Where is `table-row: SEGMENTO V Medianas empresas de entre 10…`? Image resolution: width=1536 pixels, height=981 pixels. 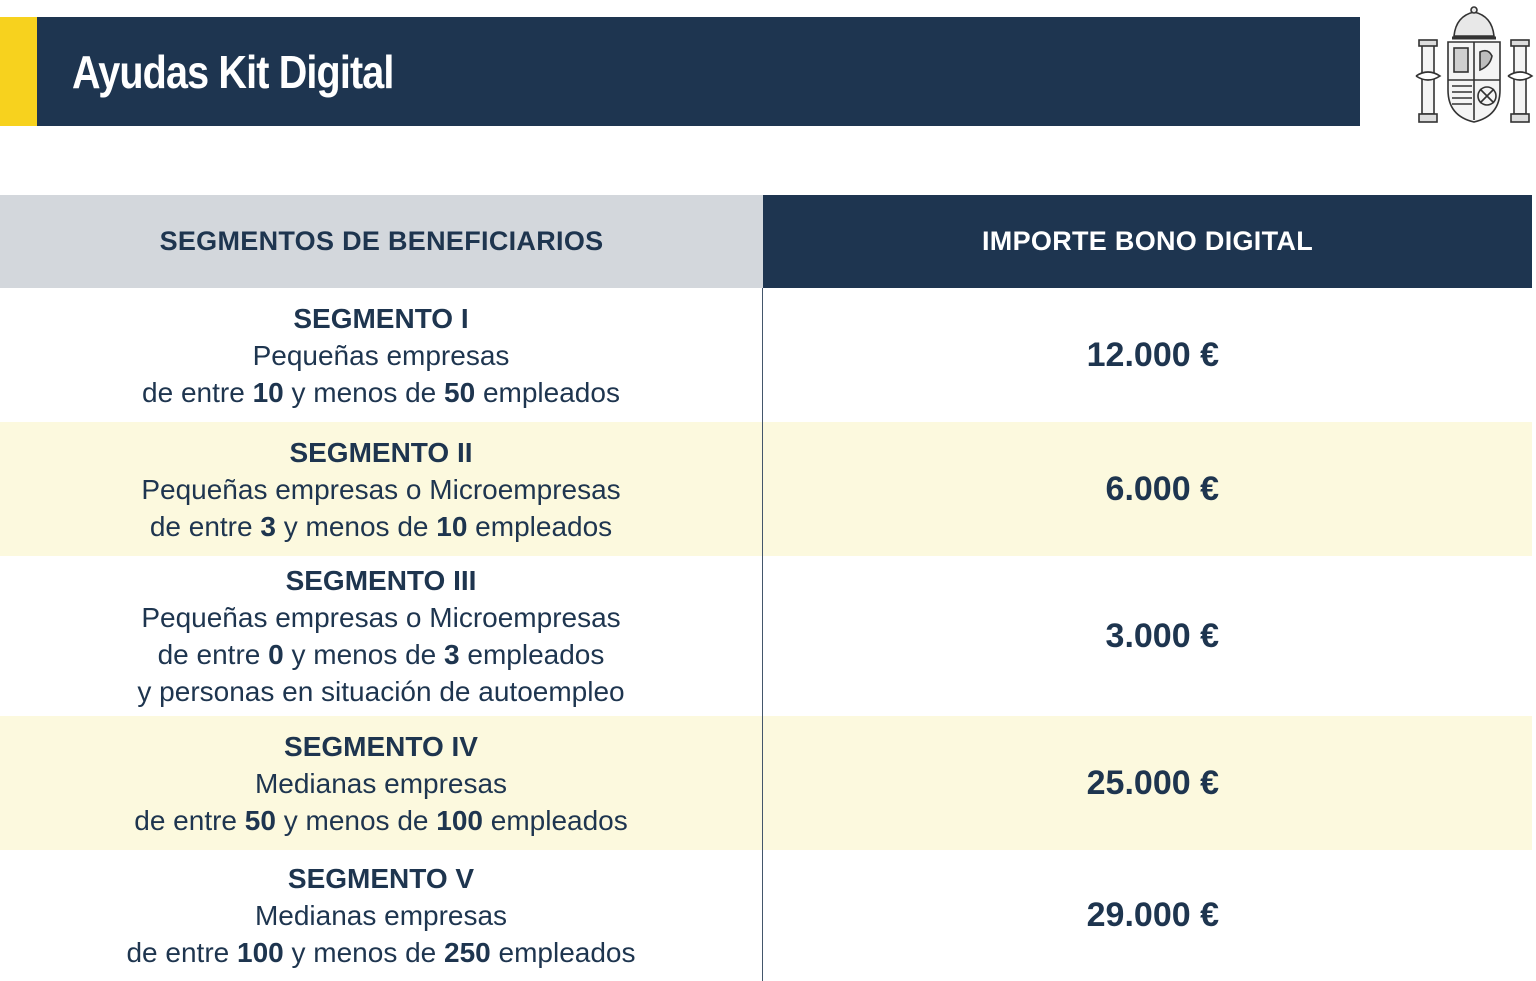 table-row: SEGMENTO V Medianas empresas de entre 10… is located at coordinates (766, 915).